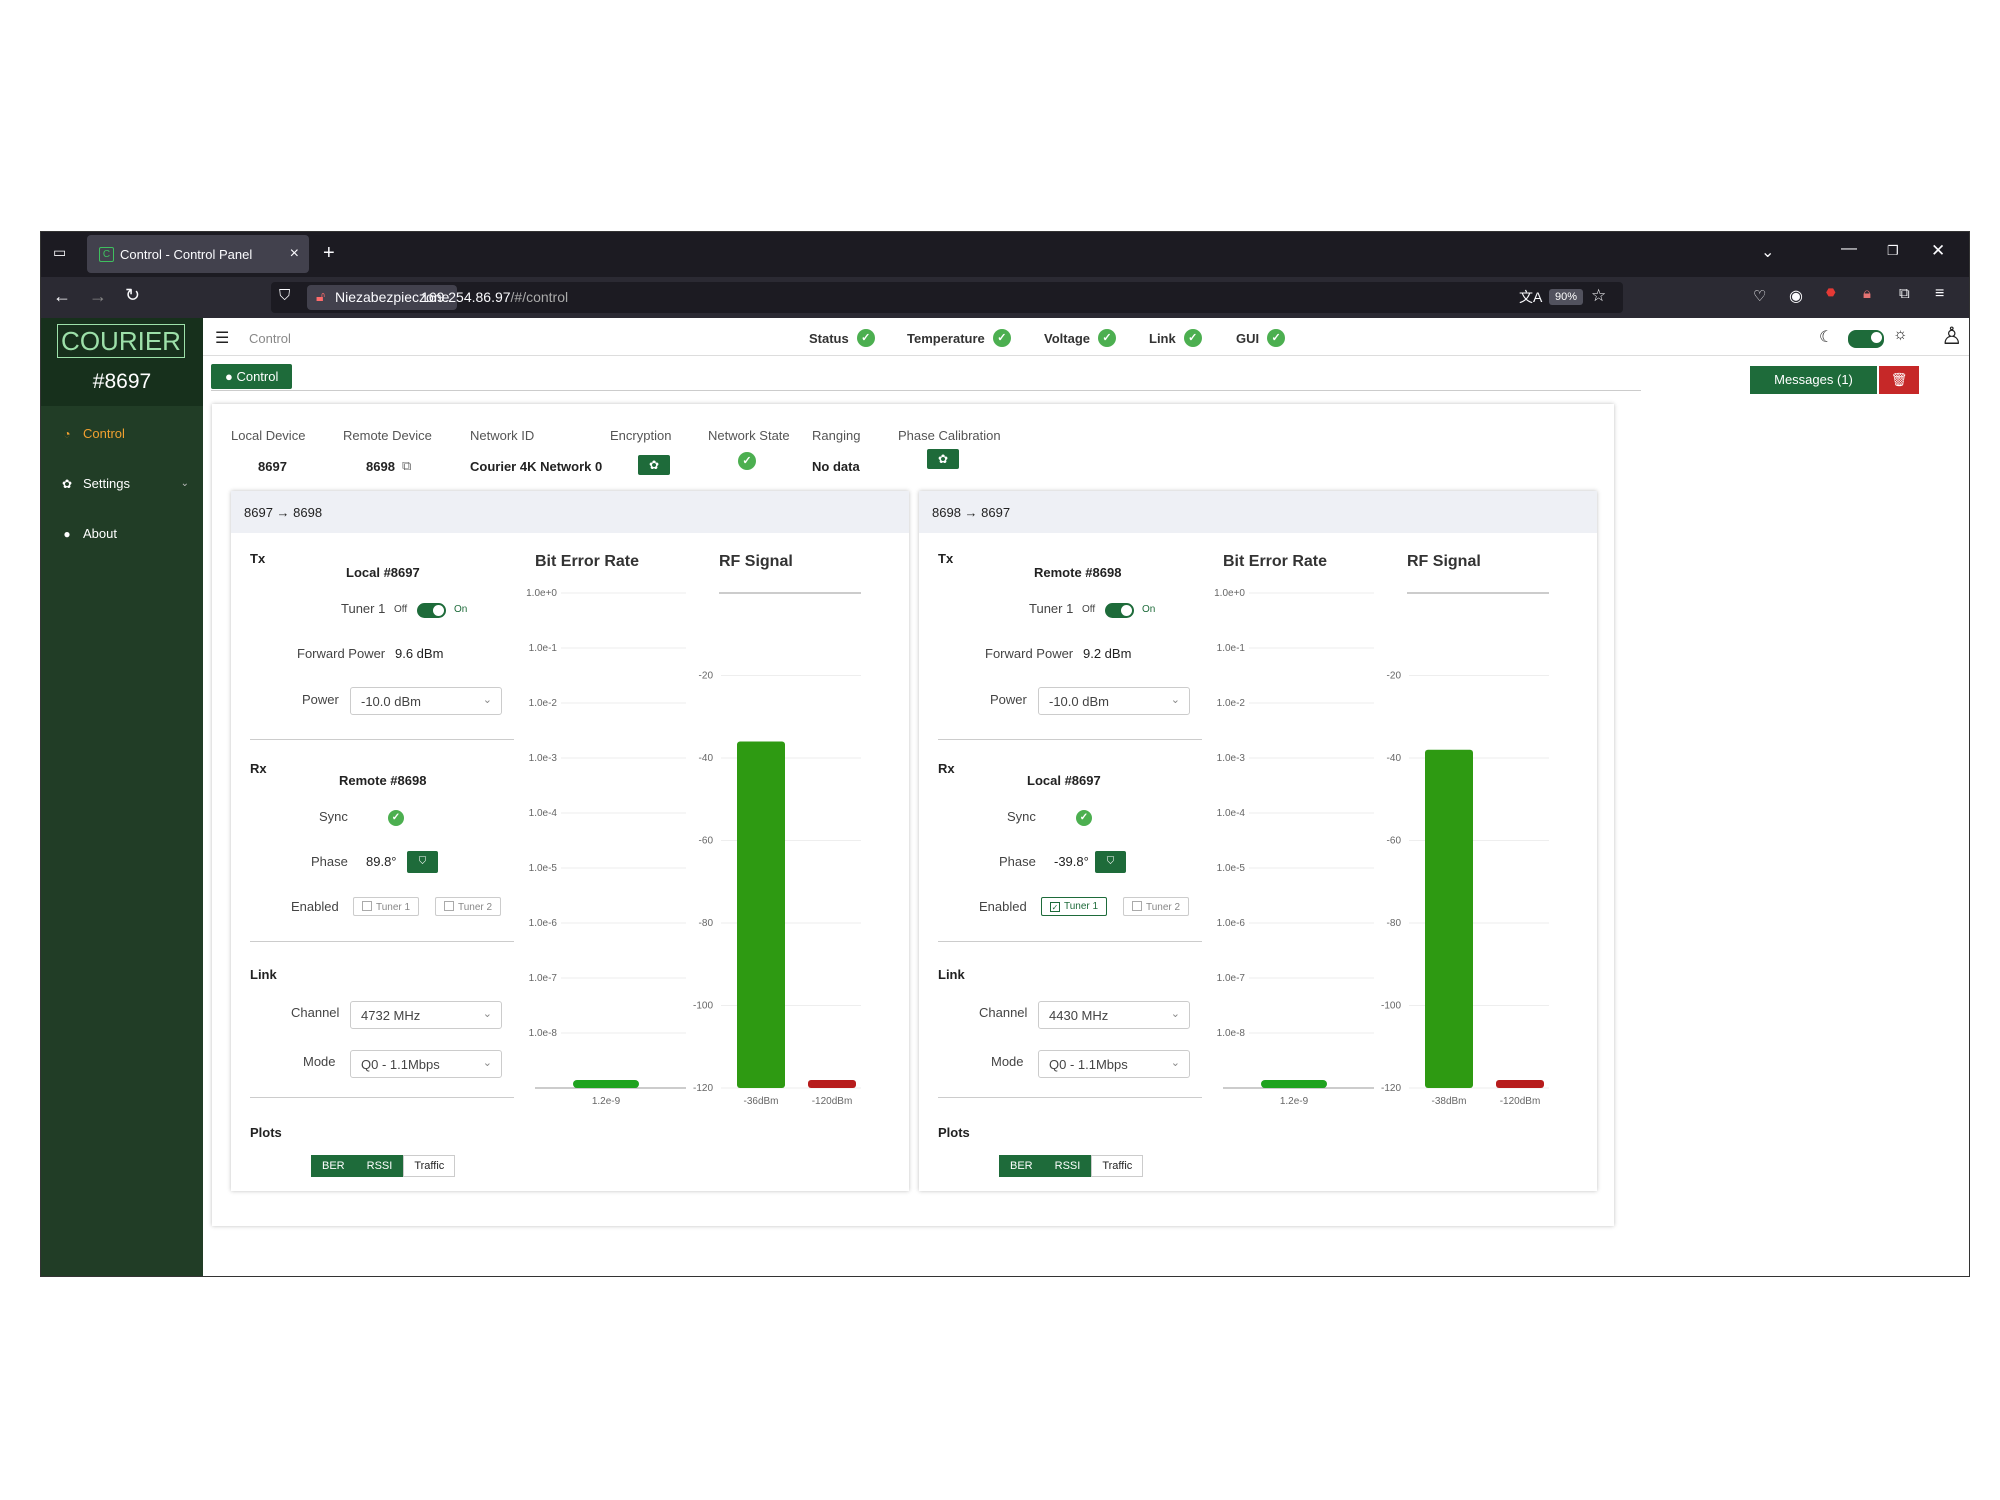  I want to click on status-label: GUI, so click(1248, 338).